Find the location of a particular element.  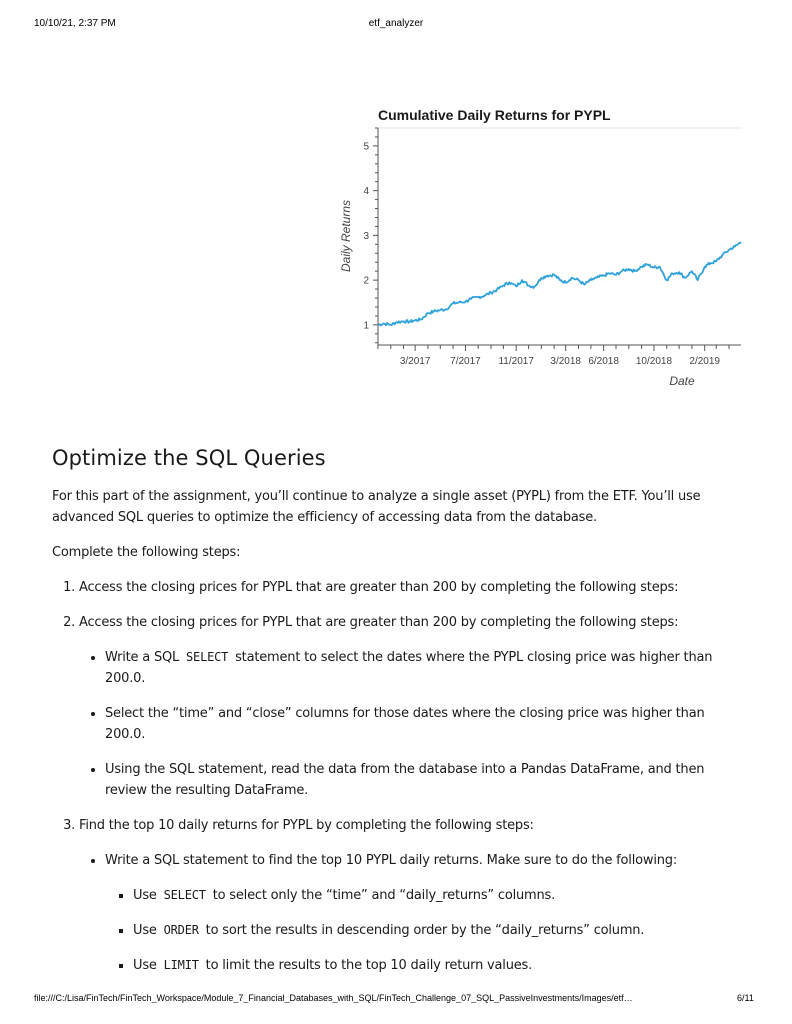

pypl-returns-line is located at coordinates (559, 284).